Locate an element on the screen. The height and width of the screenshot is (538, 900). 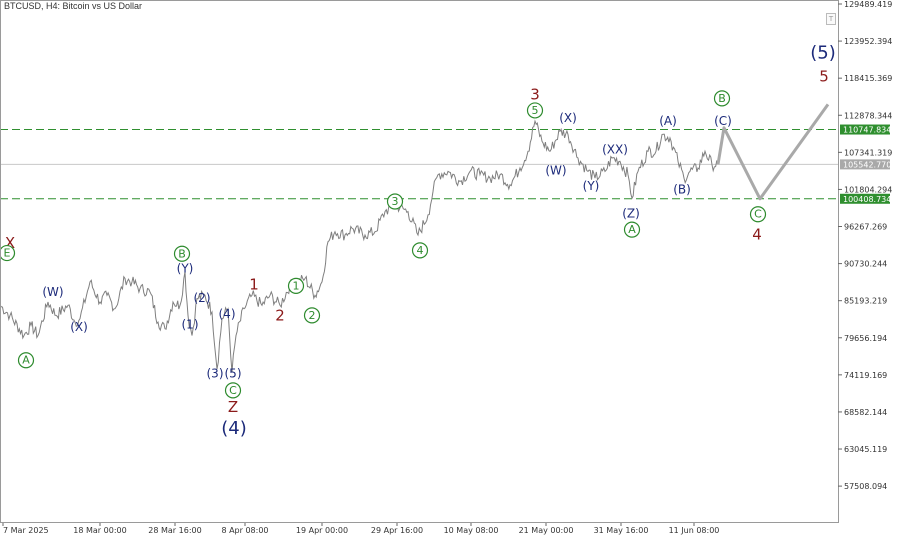
wave-label: E is located at coordinates (7, 253).